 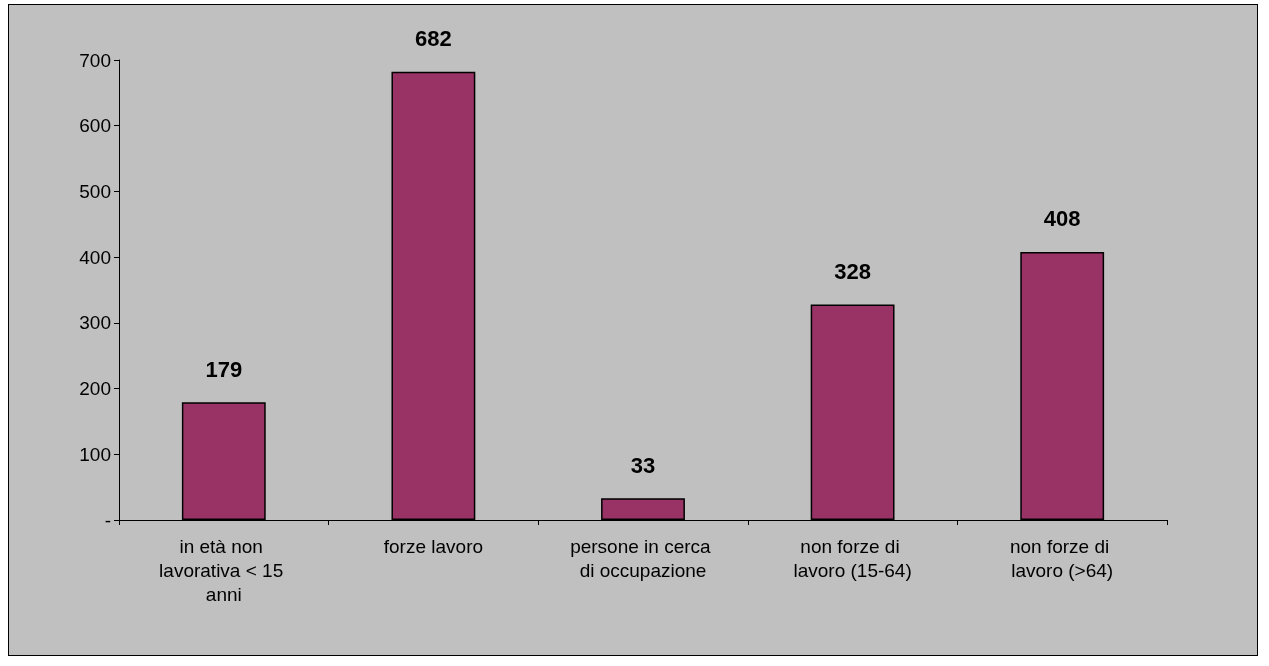 What do you see at coordinates (224, 369) in the screenshot?
I see `data-label: 179` at bounding box center [224, 369].